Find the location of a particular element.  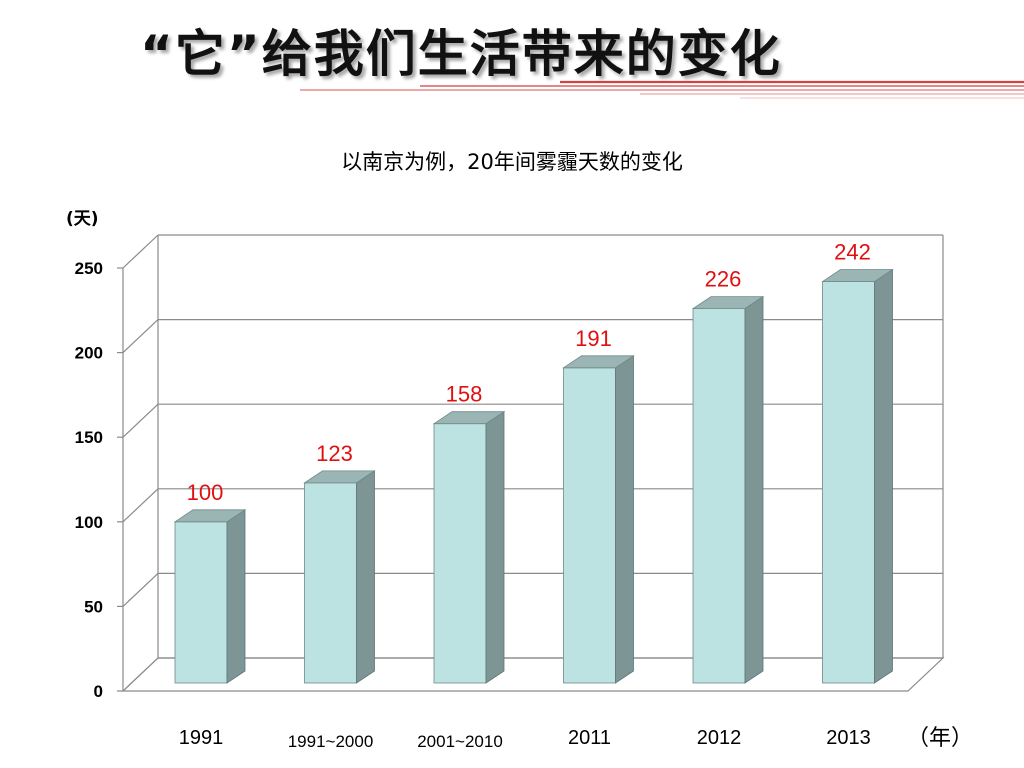

y-tick-label: 200 is located at coordinates (89, 353).